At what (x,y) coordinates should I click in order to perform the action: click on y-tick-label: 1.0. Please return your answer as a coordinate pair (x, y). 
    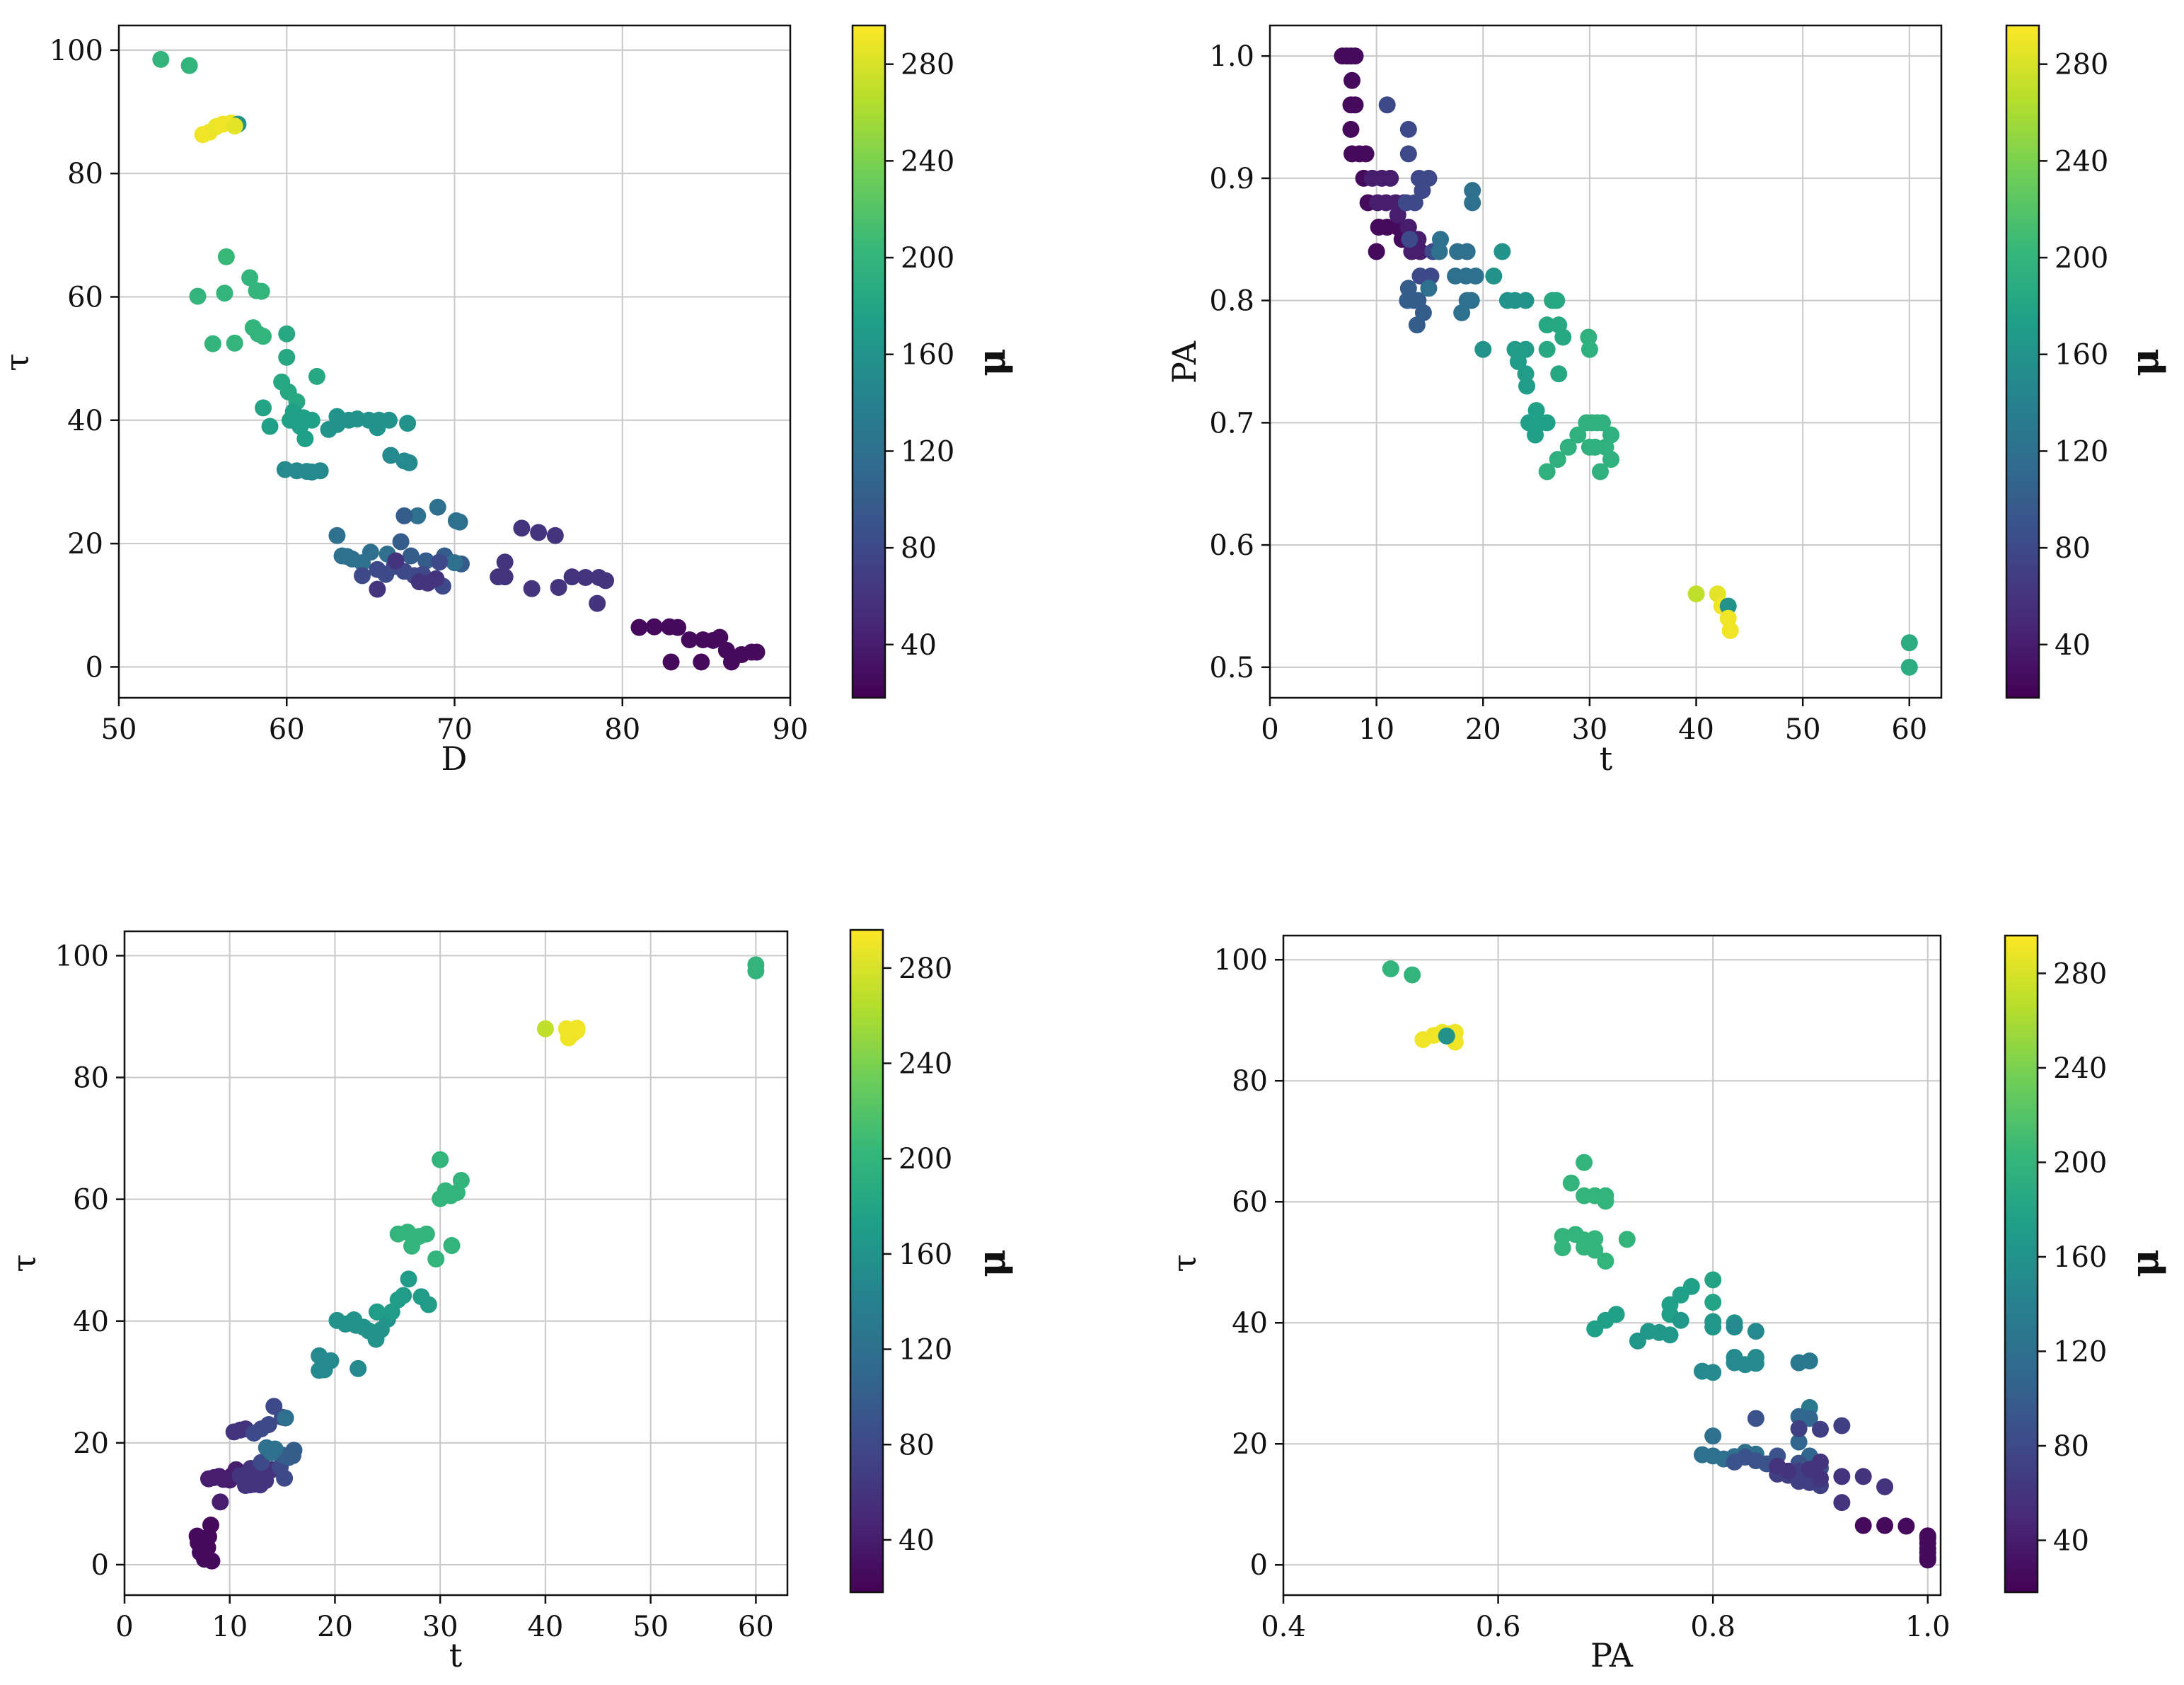
    Looking at the image, I should click on (1231, 56).